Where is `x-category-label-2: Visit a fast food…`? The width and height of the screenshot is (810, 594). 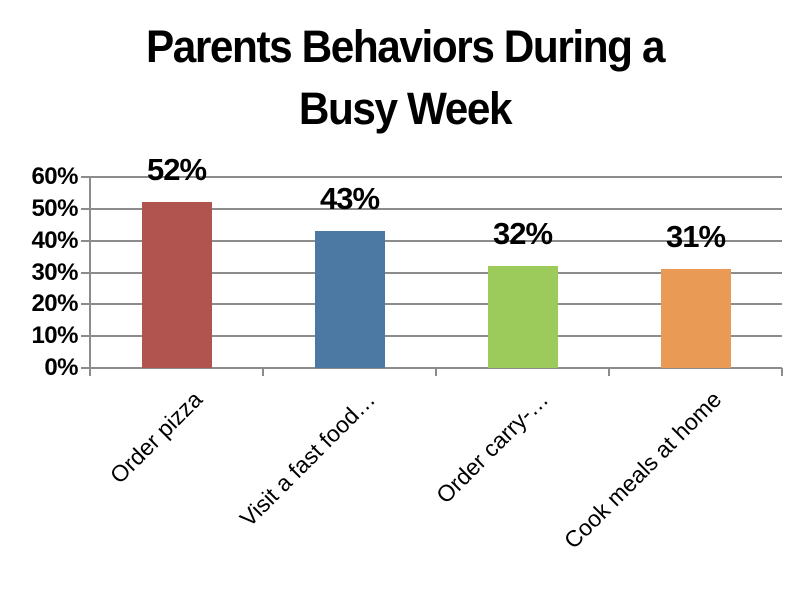 x-category-label-2: Visit a fast food… is located at coordinates (307, 459).